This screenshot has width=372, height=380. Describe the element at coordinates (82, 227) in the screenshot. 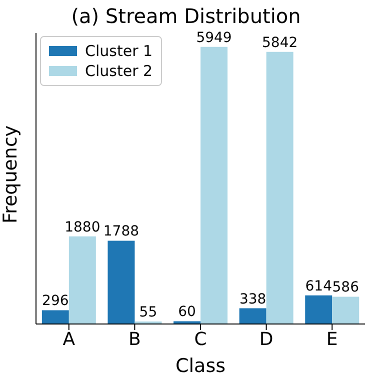

I see `data-label: 1880` at that location.